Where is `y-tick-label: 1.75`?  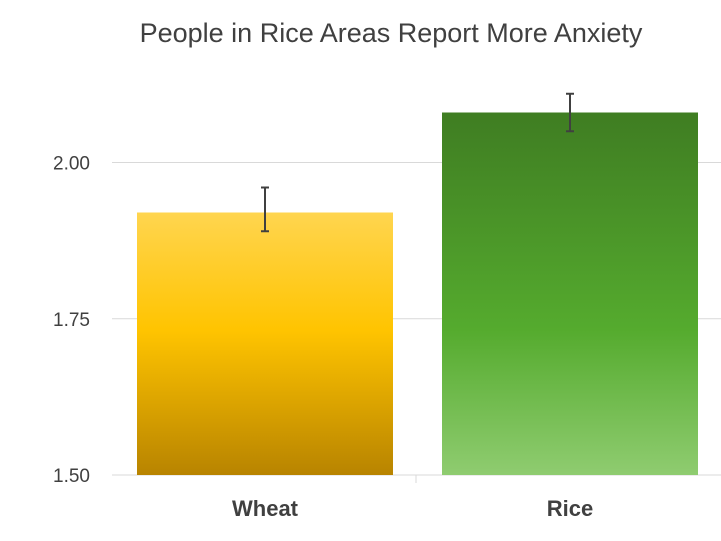 y-tick-label: 1.75 is located at coordinates (71, 320).